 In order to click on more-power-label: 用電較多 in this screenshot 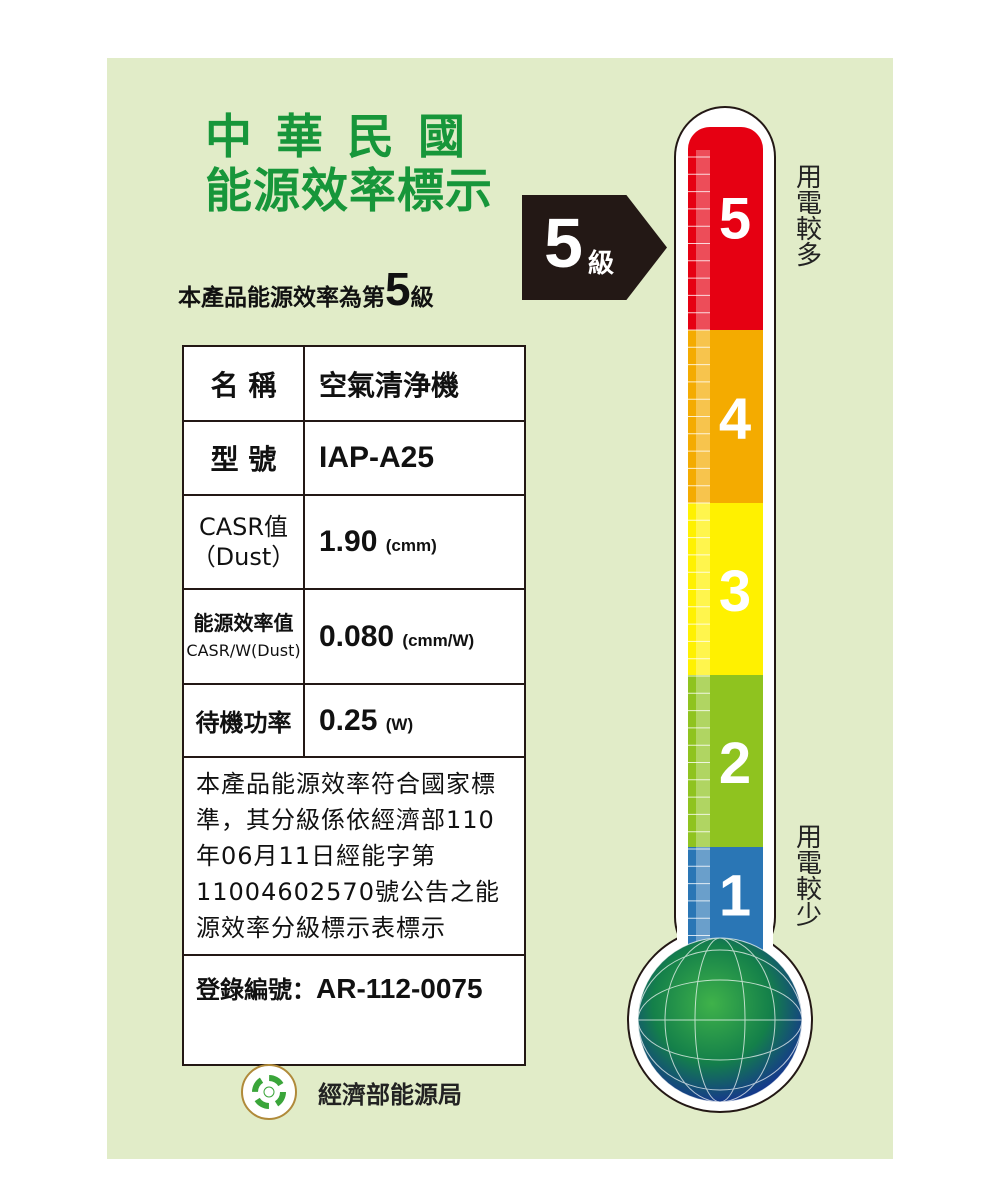, I will do `click(809, 217)`.